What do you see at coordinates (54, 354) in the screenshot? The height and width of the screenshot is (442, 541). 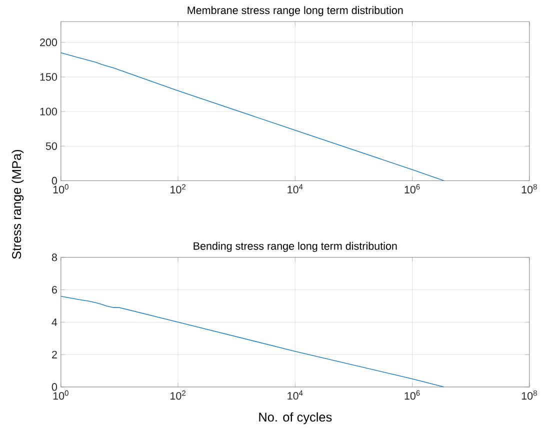 I see `y-tick-label: 2` at bounding box center [54, 354].